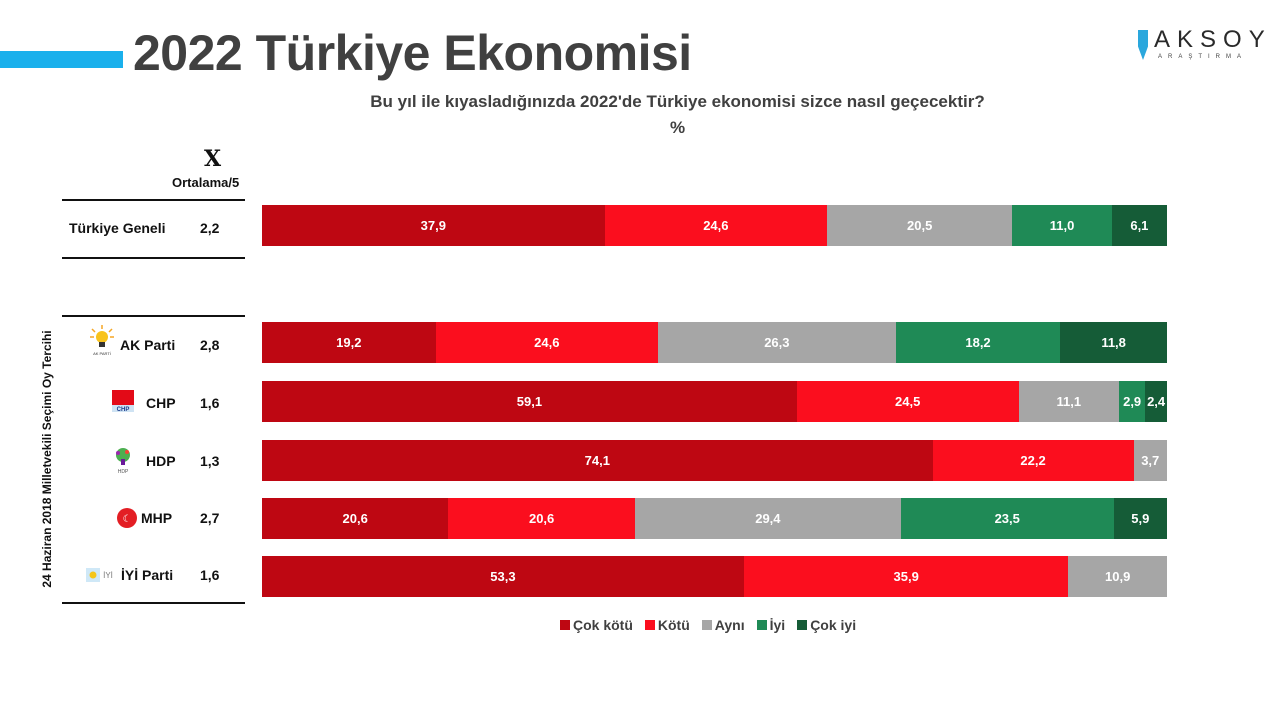 This screenshot has height=716, width=1280. What do you see at coordinates (102, 340) in the screenshot?
I see `ak-parti-logo-icon: AK PARTİ` at bounding box center [102, 340].